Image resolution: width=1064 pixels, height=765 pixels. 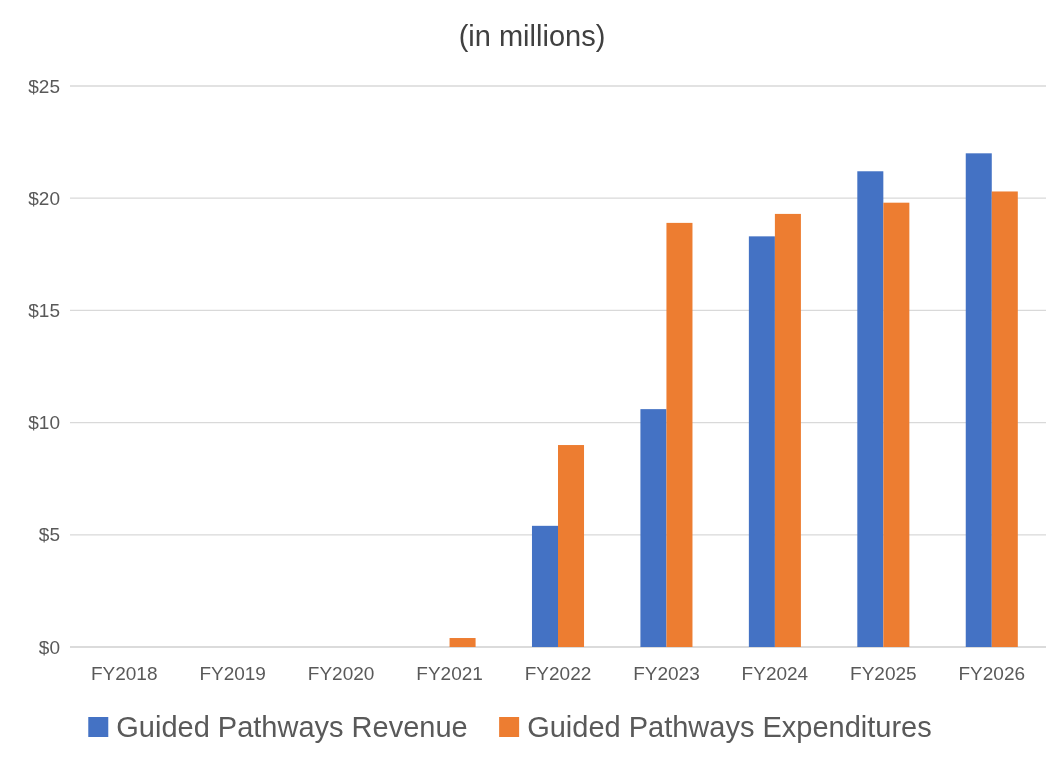 I want to click on x-tick-label: FY2024, so click(x=775, y=673).